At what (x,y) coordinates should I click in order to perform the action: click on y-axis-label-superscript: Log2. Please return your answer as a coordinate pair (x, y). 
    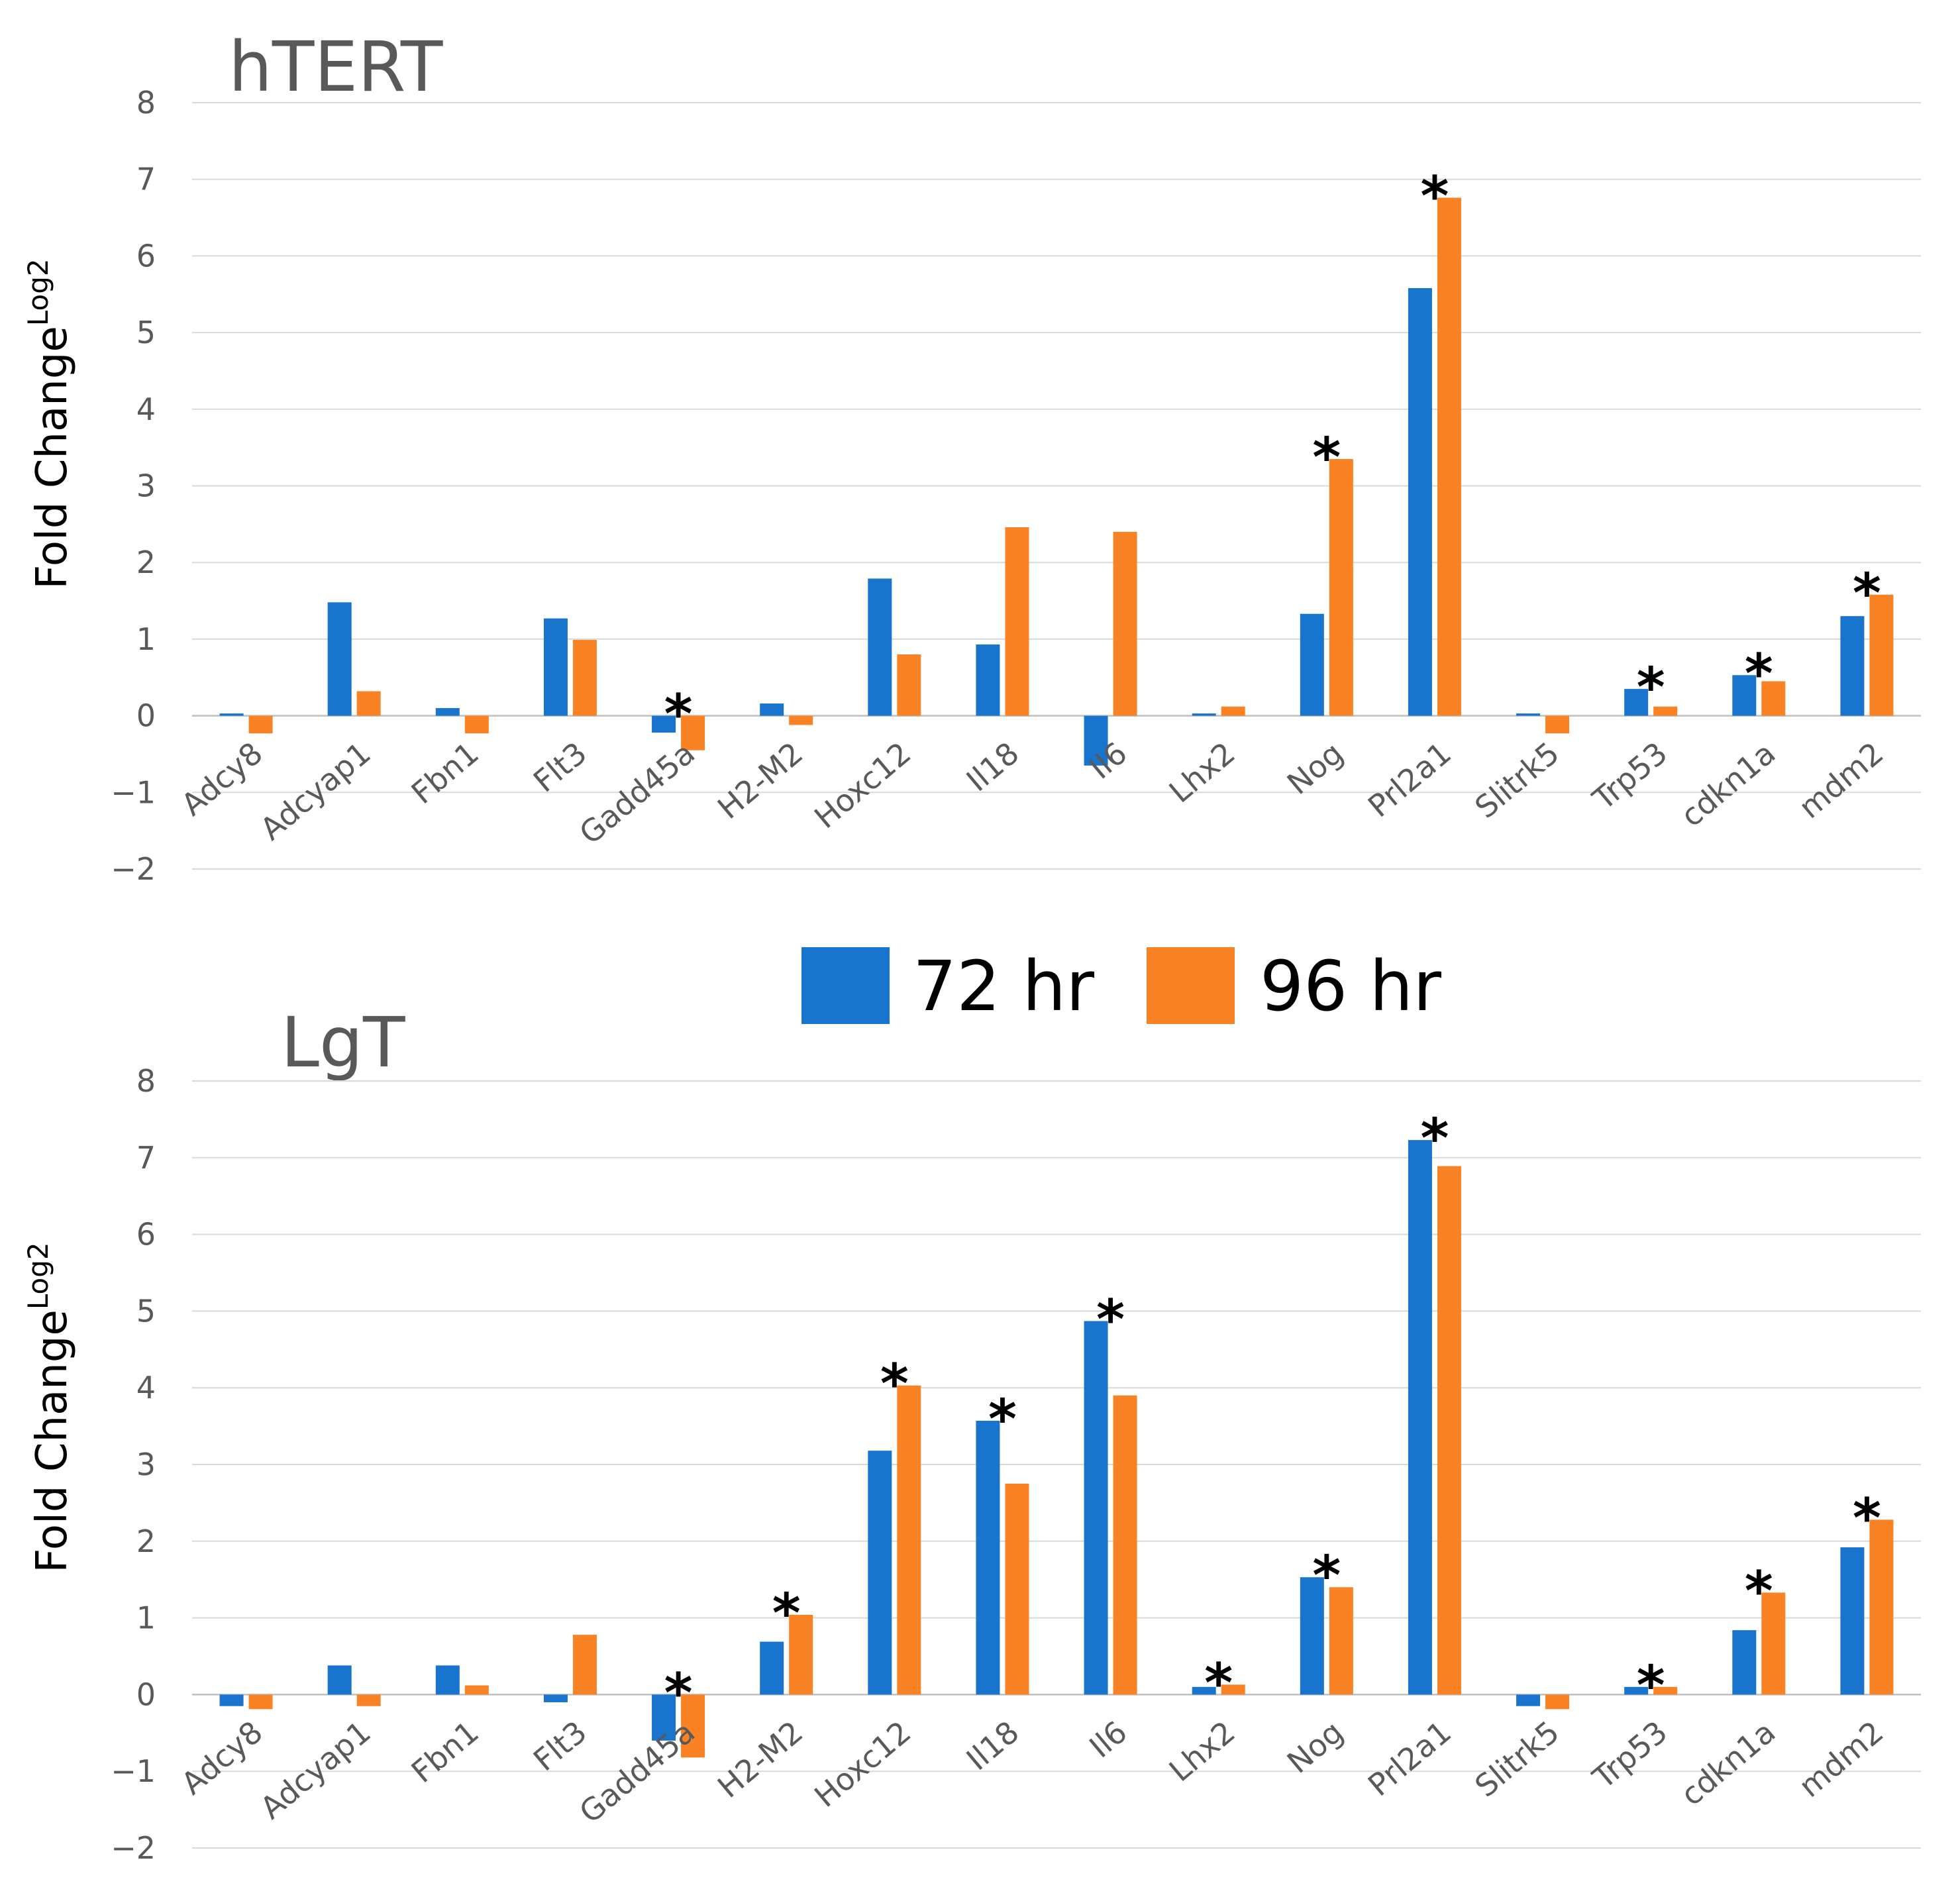
    Looking at the image, I should click on (38, 292).